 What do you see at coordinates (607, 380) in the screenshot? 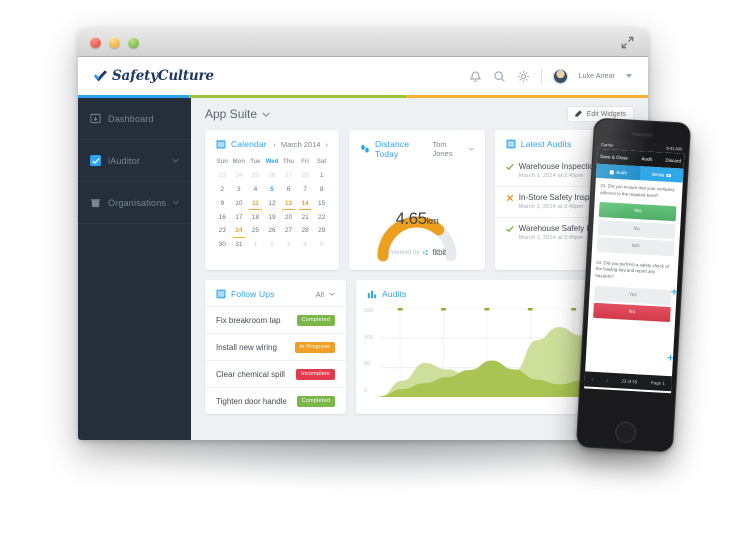
I see `phone-next-button: ›` at bounding box center [607, 380].